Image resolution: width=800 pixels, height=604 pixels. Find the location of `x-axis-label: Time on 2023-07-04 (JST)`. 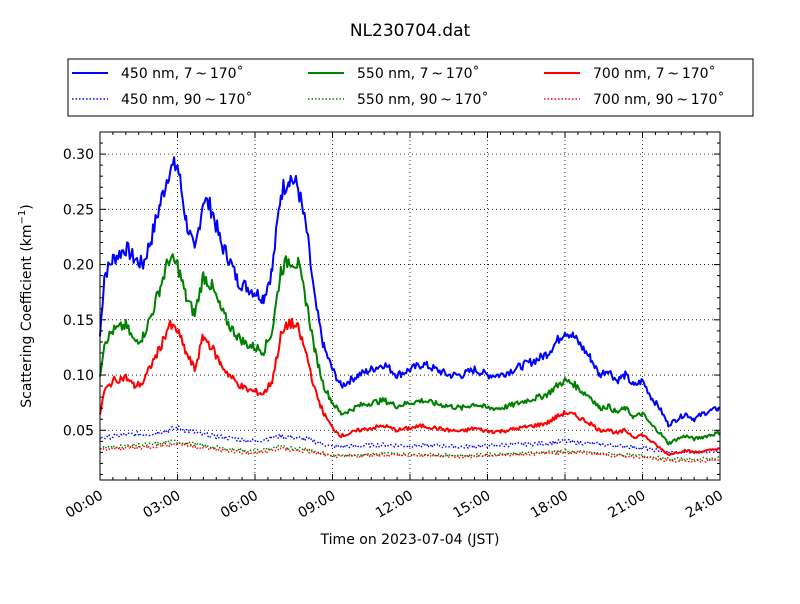

x-axis-label: Time on 2023-07-04 (JST) is located at coordinates (410, 540).